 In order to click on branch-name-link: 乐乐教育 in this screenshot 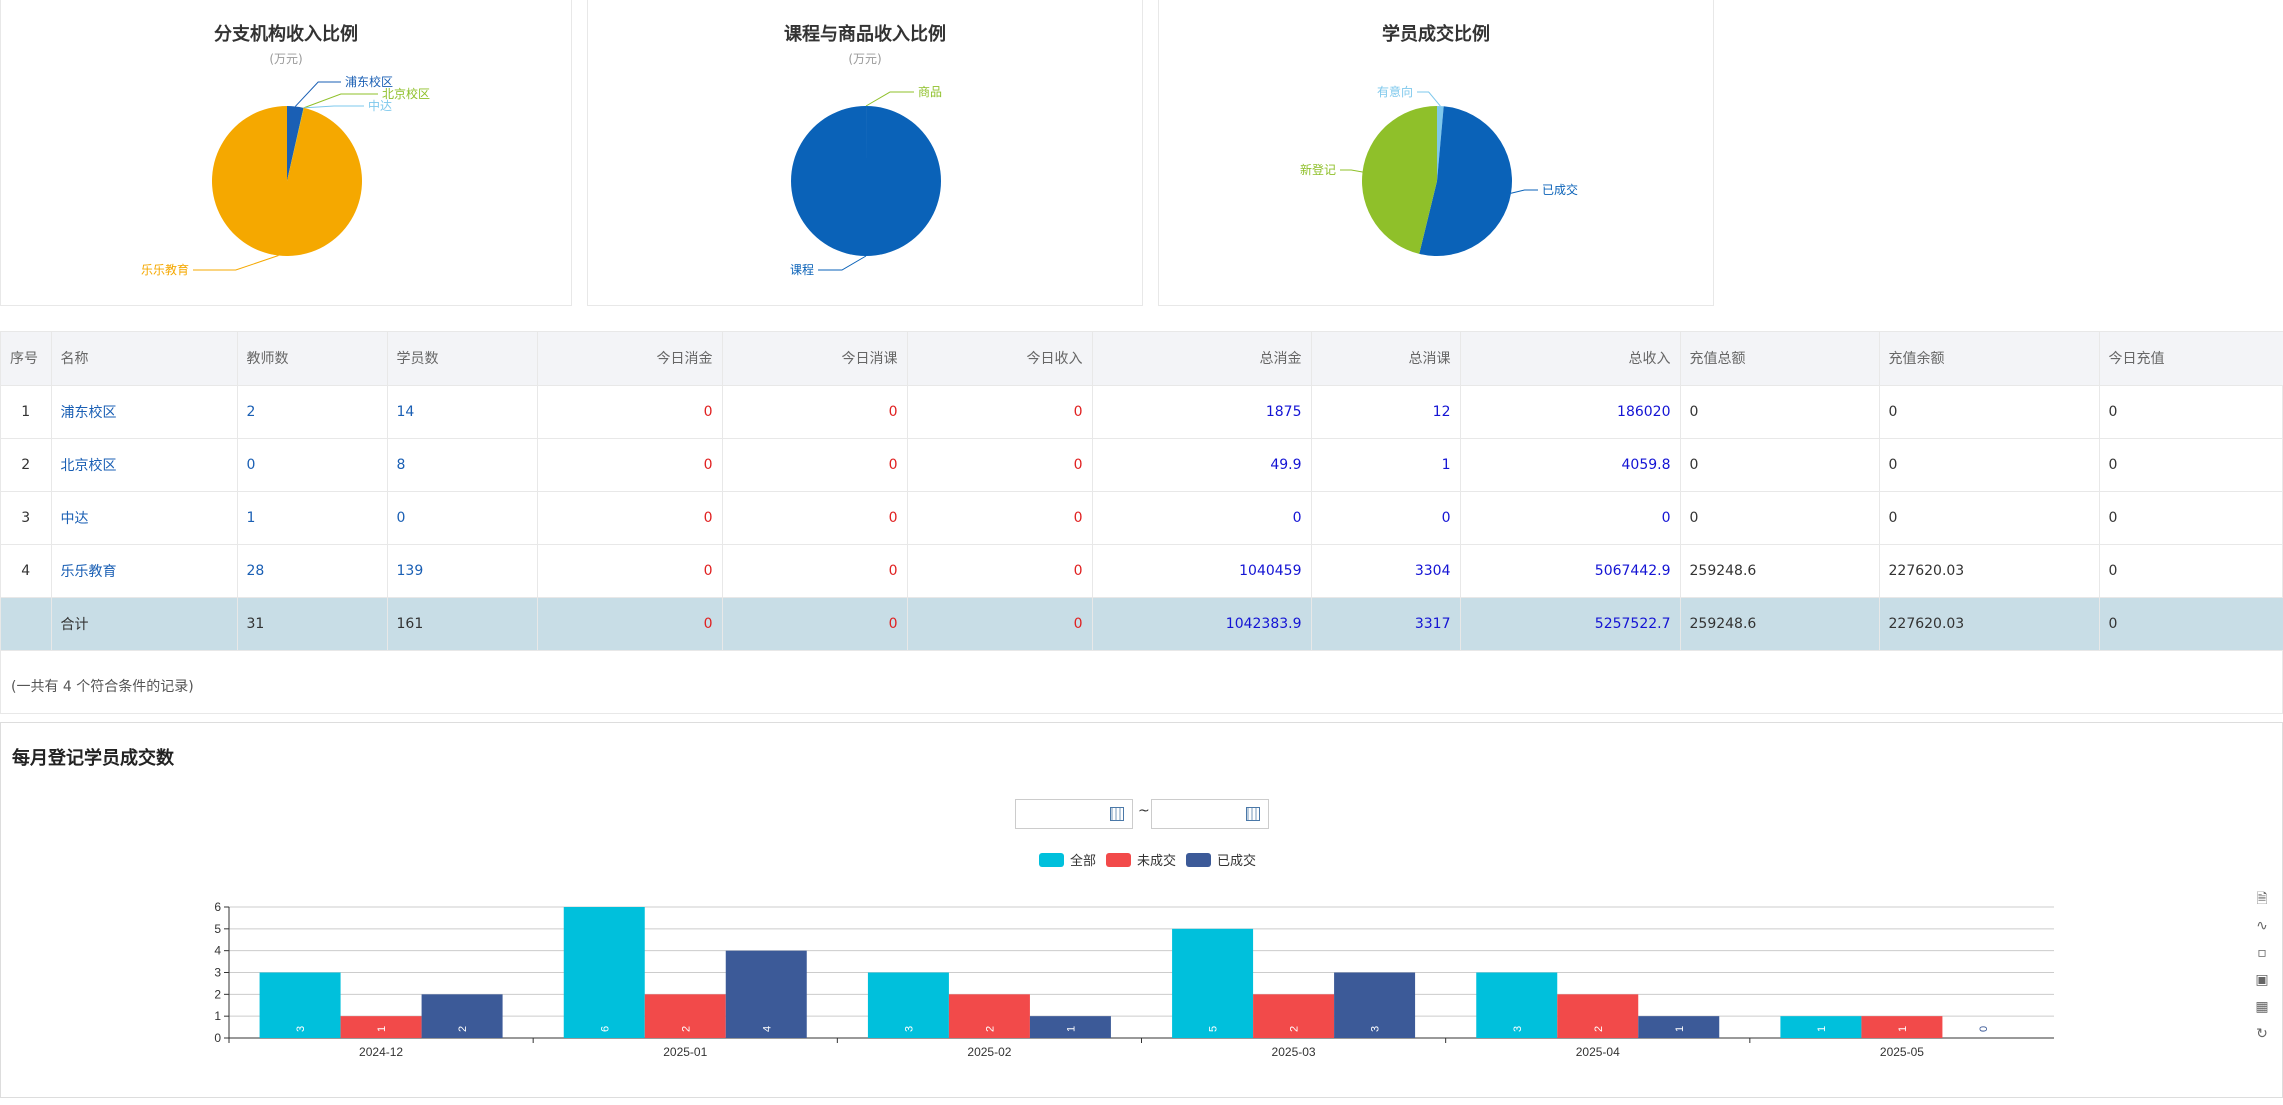, I will do `click(88, 571)`.